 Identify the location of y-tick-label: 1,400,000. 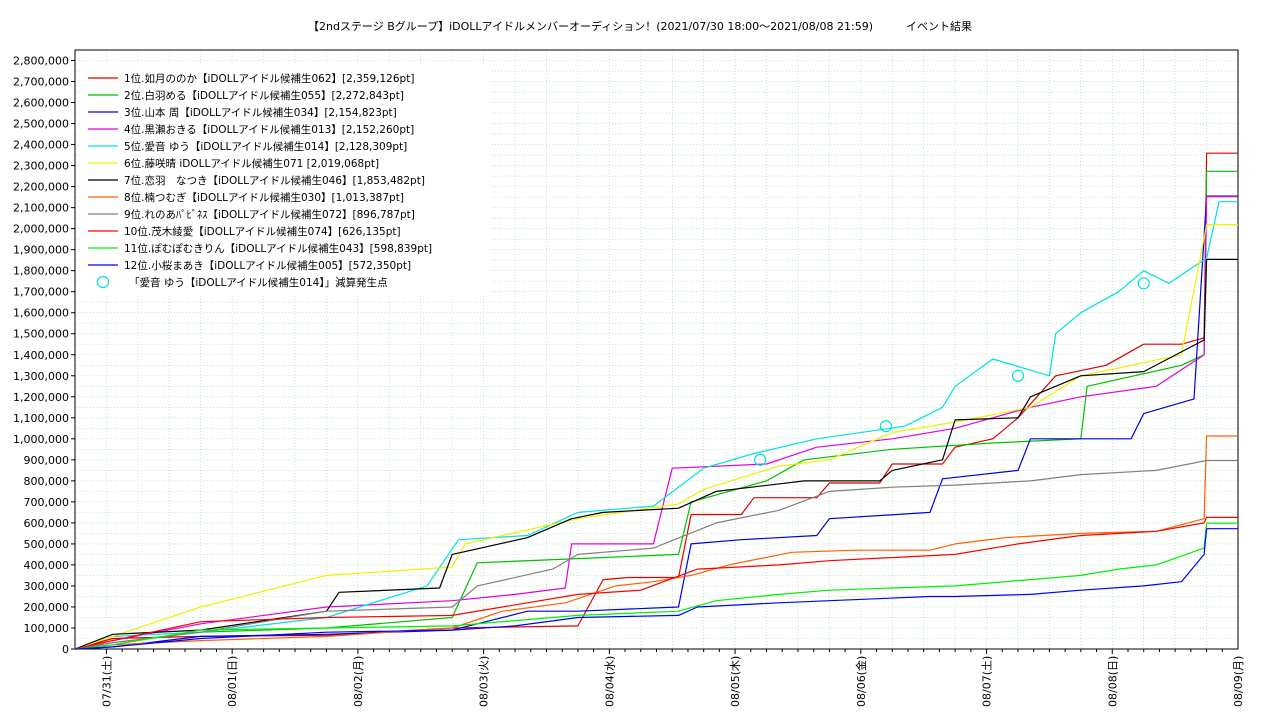
(41, 355).